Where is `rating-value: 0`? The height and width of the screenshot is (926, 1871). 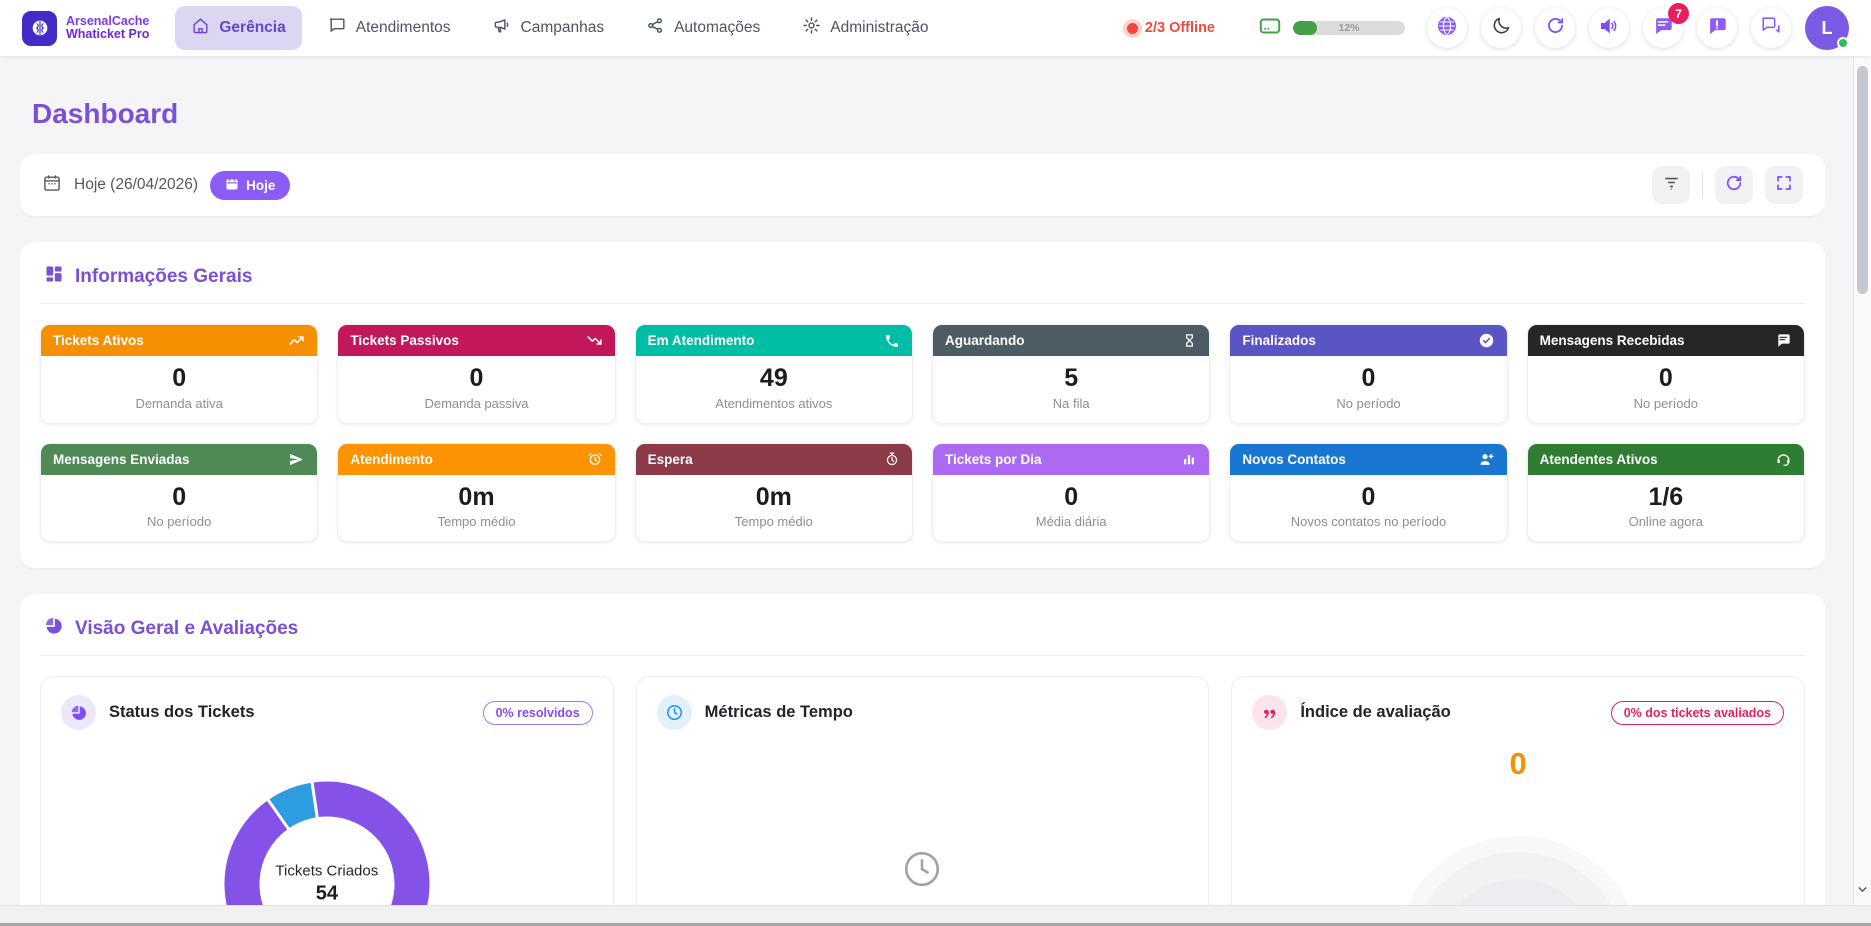
rating-value: 0 is located at coordinates (1518, 763).